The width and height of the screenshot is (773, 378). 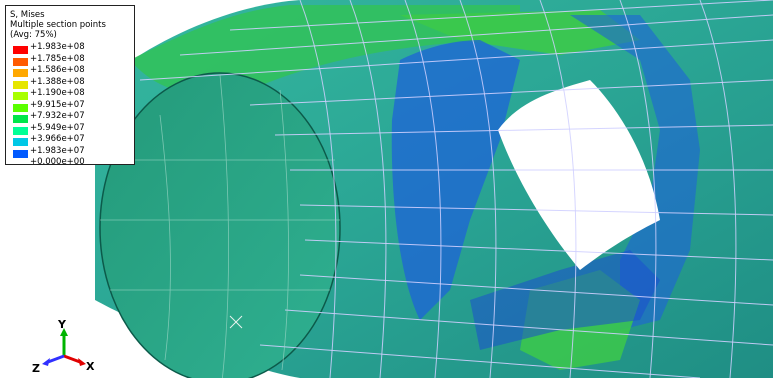 I want to click on node-marker, so click(x=236, y=322).